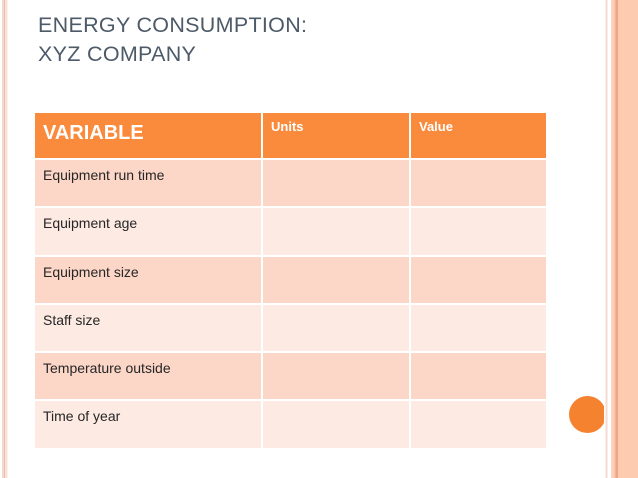 Image resolution: width=638 pixels, height=478 pixels. What do you see at coordinates (148, 424) in the screenshot?
I see `table-cell-variable: Time of year` at bounding box center [148, 424].